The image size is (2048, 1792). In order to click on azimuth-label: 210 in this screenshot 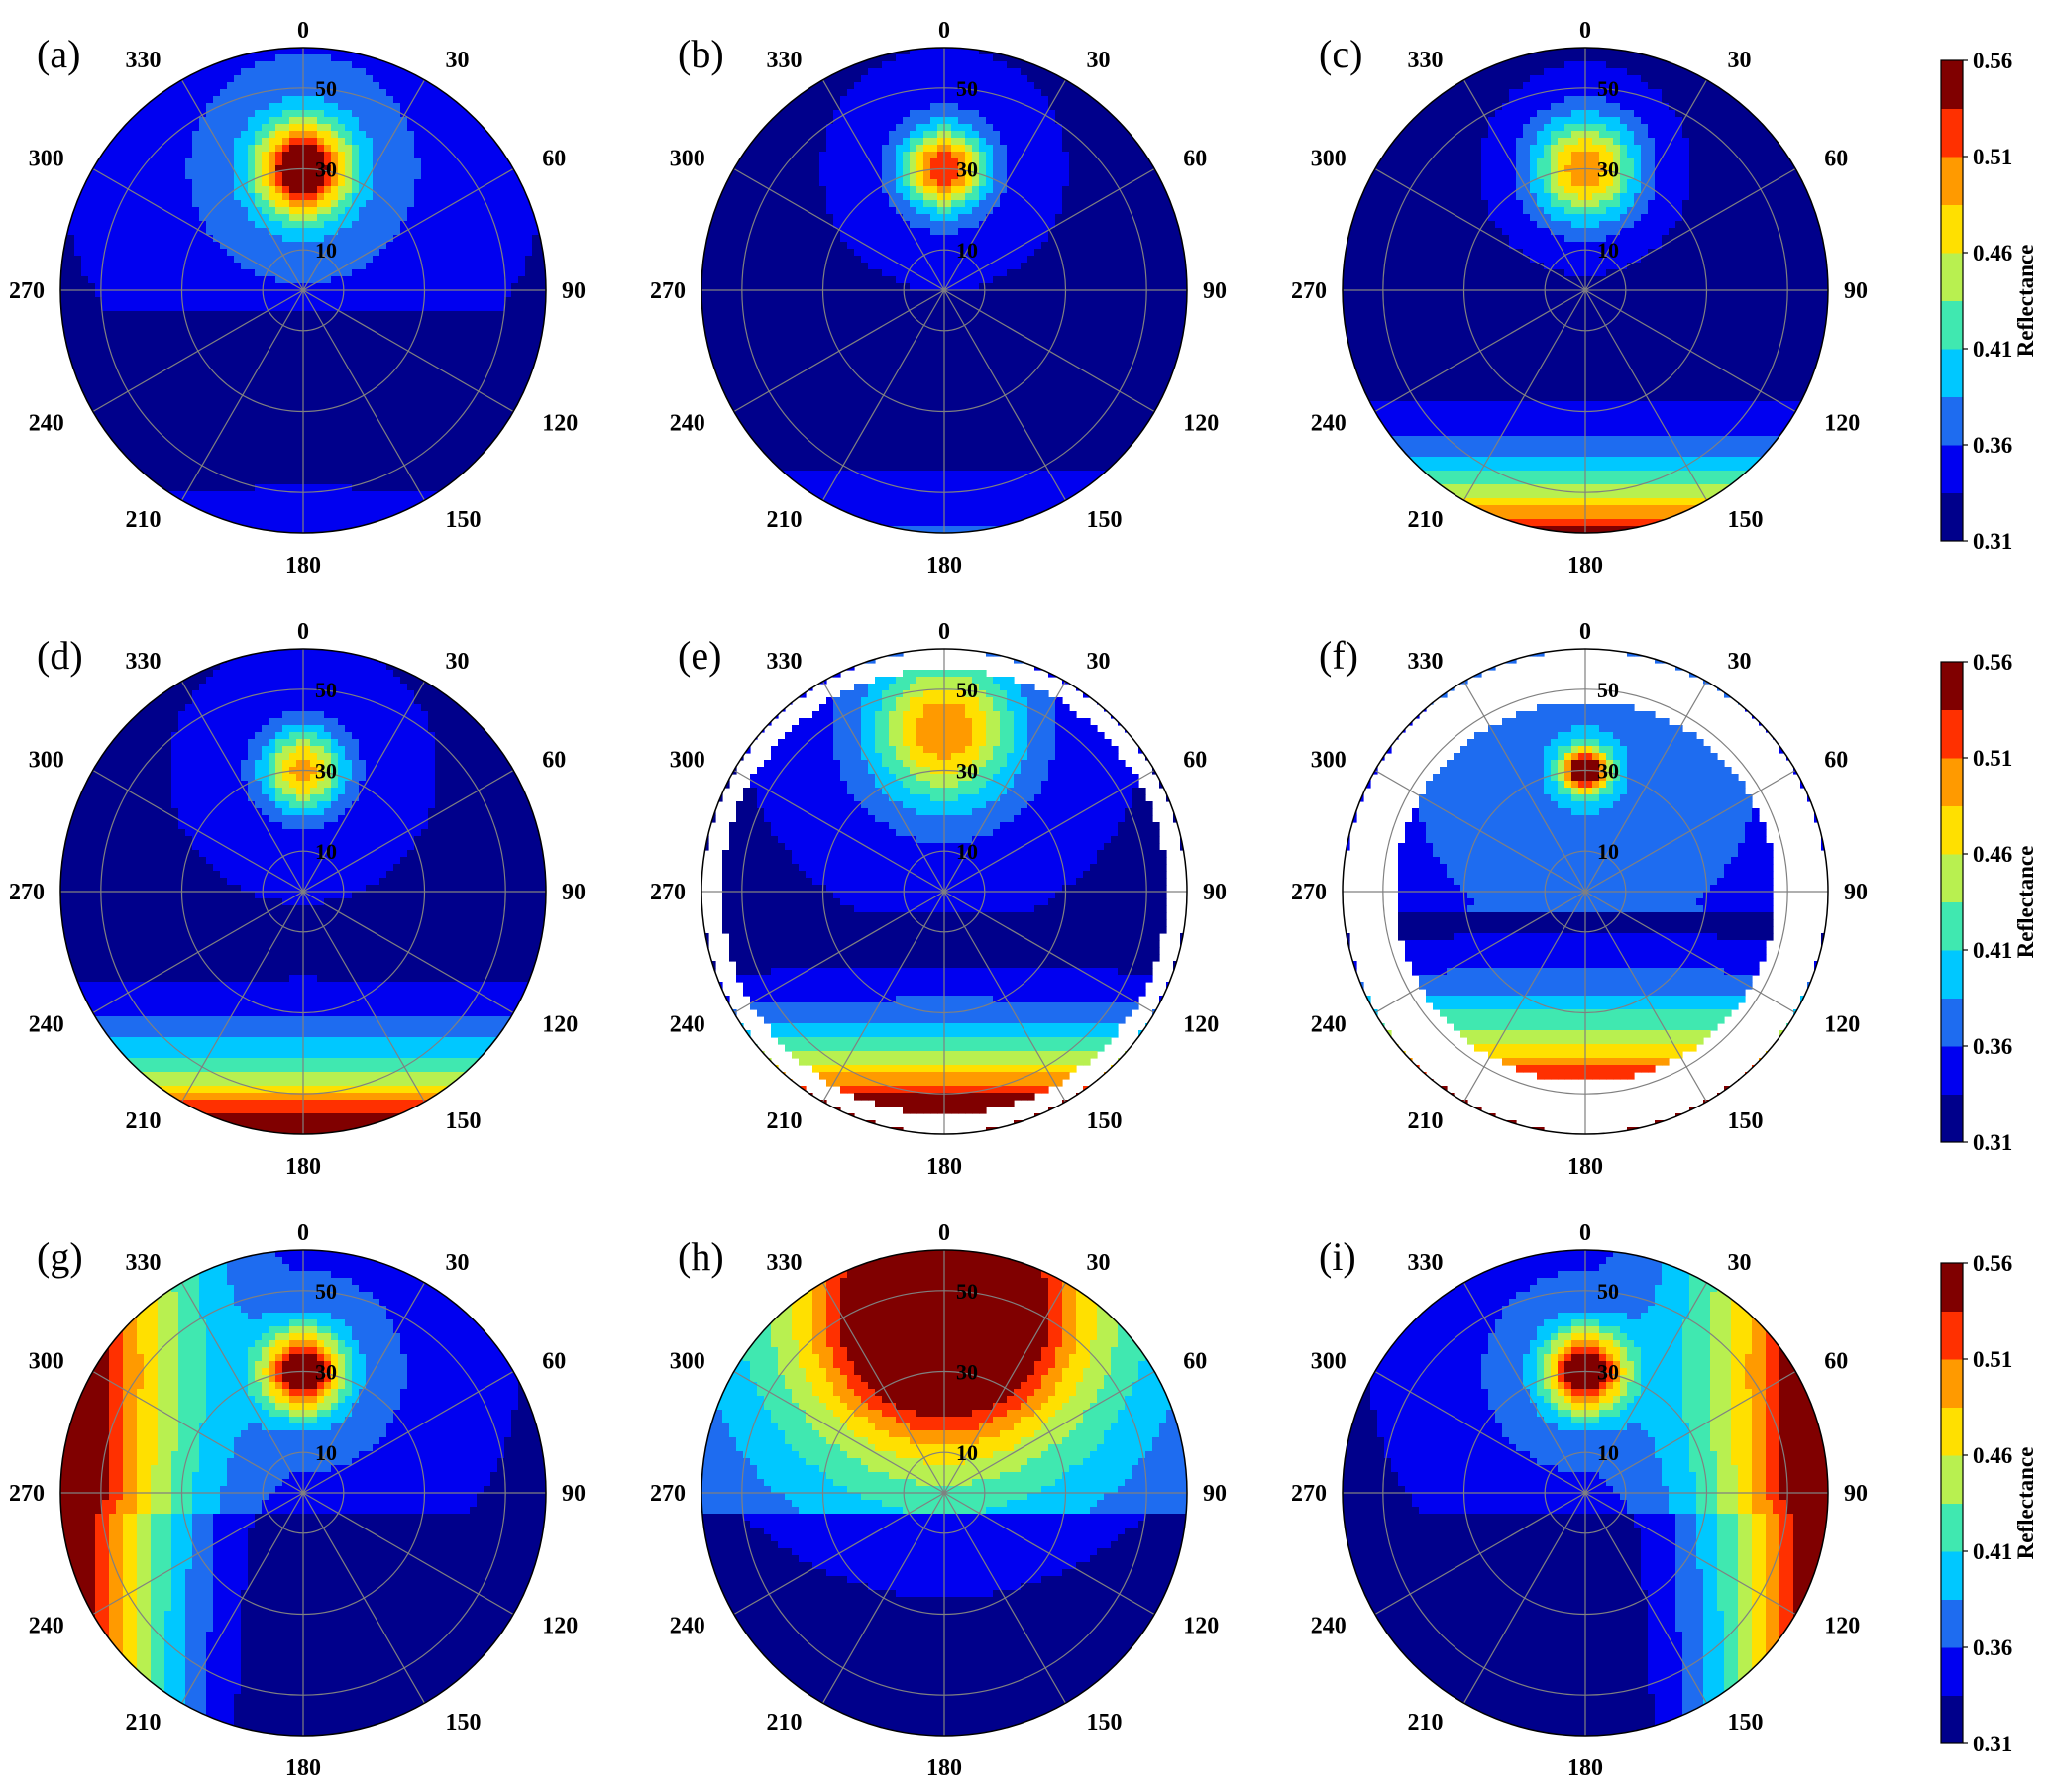, I will do `click(144, 520)`.